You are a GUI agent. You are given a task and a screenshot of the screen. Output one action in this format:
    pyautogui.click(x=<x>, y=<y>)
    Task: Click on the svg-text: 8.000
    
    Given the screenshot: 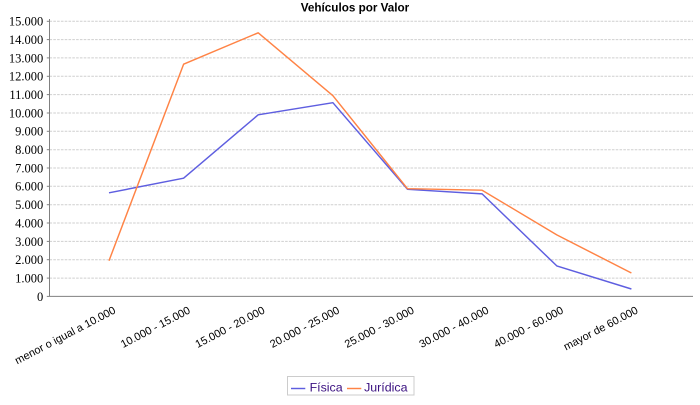 What is the action you would take?
    pyautogui.click(x=29, y=150)
    